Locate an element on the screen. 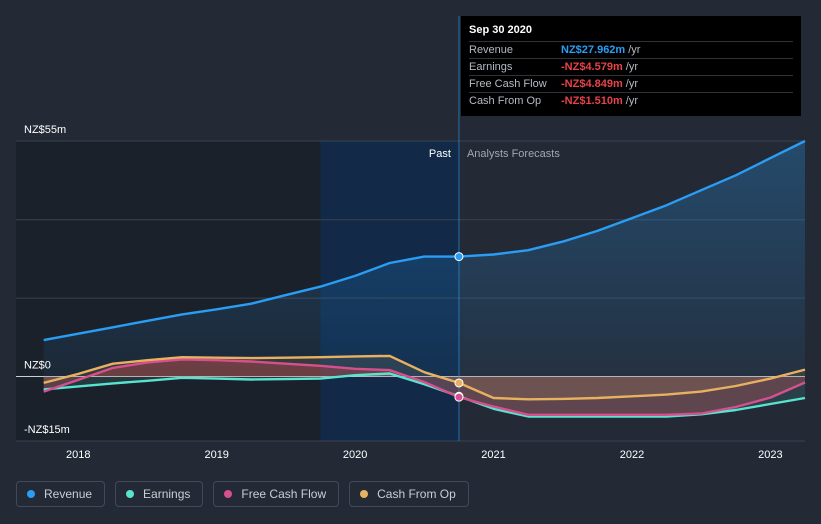 The height and width of the screenshot is (524, 821). tooltip-label: Cash From Op is located at coordinates (505, 101).